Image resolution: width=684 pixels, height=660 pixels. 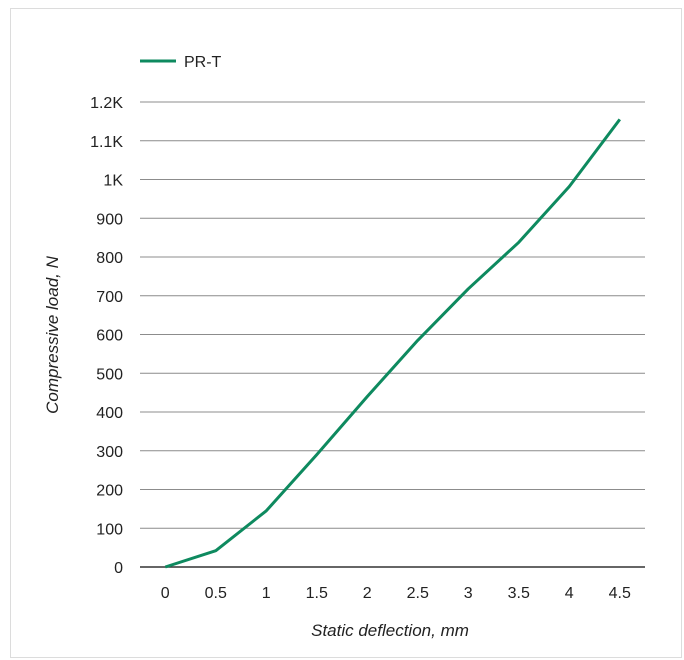 What do you see at coordinates (109, 491) in the screenshot?
I see `y-tick-label: 200` at bounding box center [109, 491].